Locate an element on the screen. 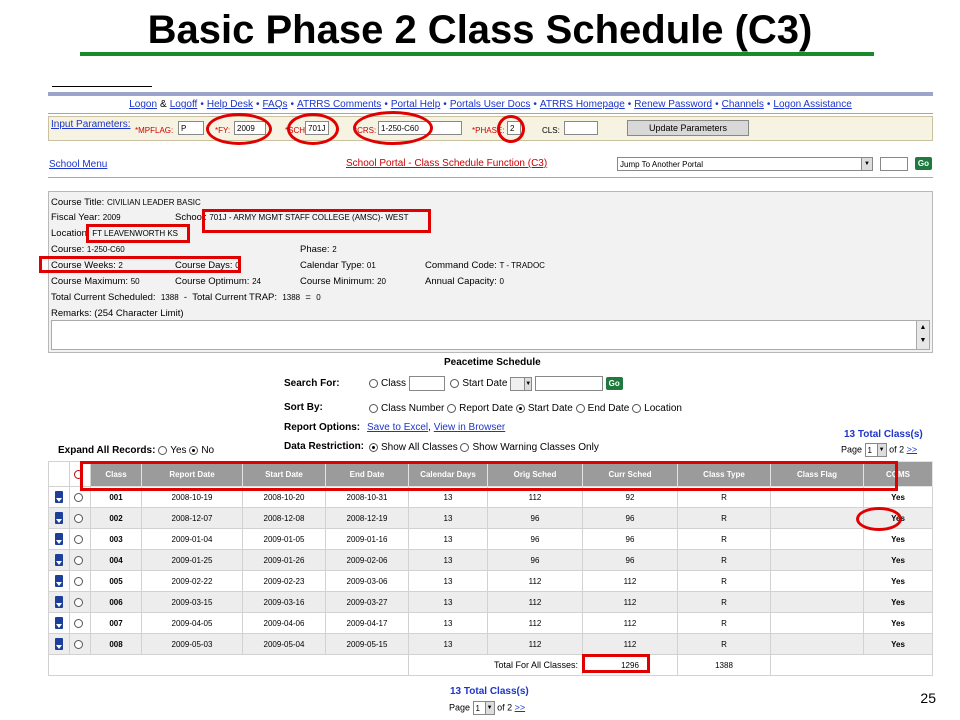 This screenshot has height=720, width=960. annotation-circle-fy is located at coordinates (239, 129).